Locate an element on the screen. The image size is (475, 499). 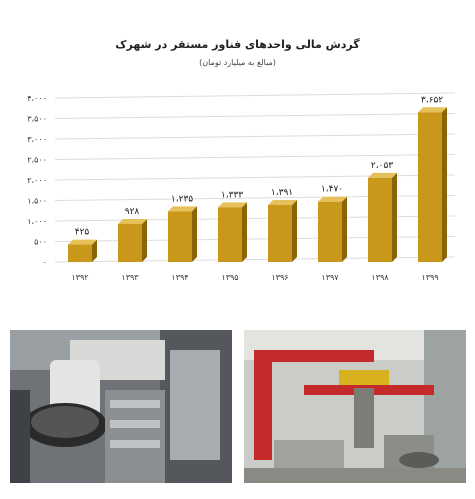
x-tick-label: ۱۳۹۴ is located at coordinates (179, 277).